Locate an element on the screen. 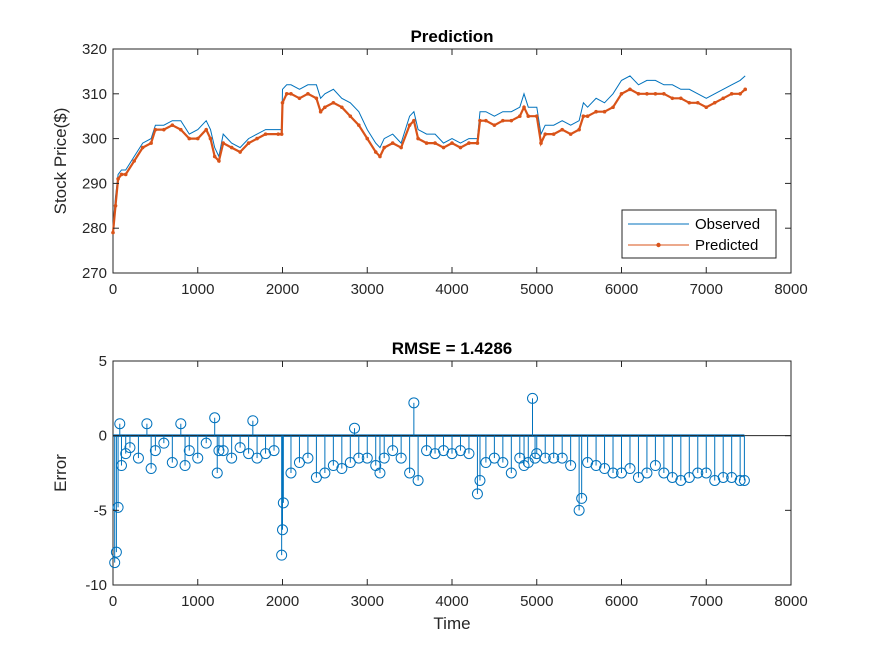 The image size is (875, 656). y-tick-label: 290 is located at coordinates (94, 183).